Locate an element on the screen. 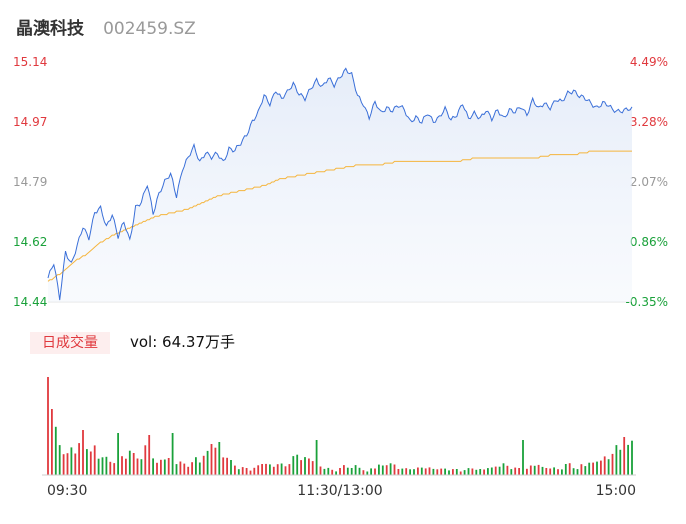  stock-header: 晶澳科技 002459.SZ is located at coordinates (106, 26).